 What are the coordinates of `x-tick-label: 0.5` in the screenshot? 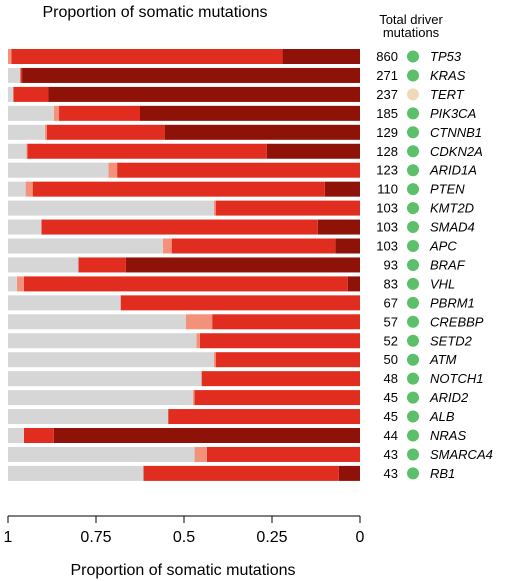 It's located at (184, 537).